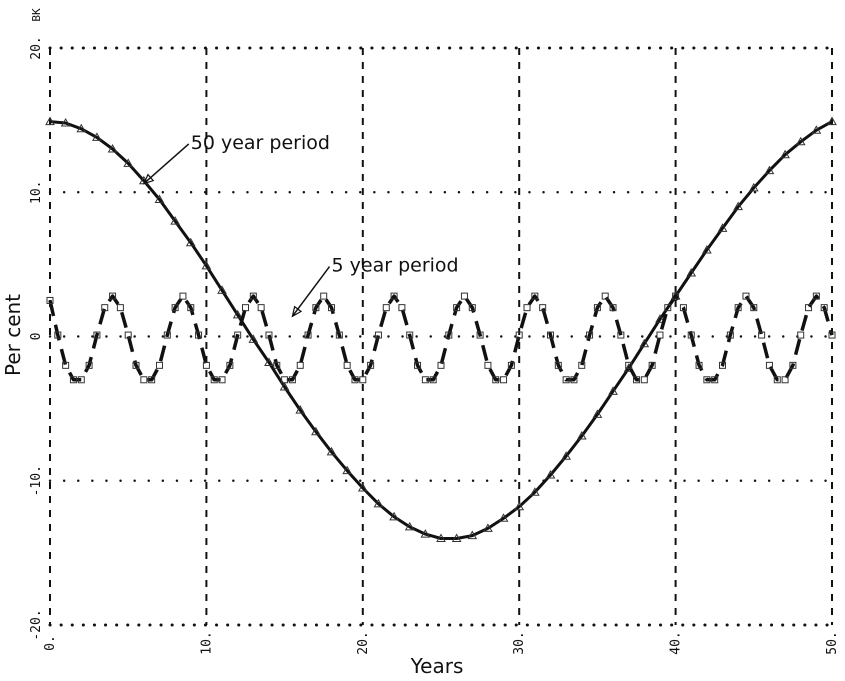  What do you see at coordinates (300, 225) in the screenshot?
I see `annotations: 50 year period 5 year period` at bounding box center [300, 225].